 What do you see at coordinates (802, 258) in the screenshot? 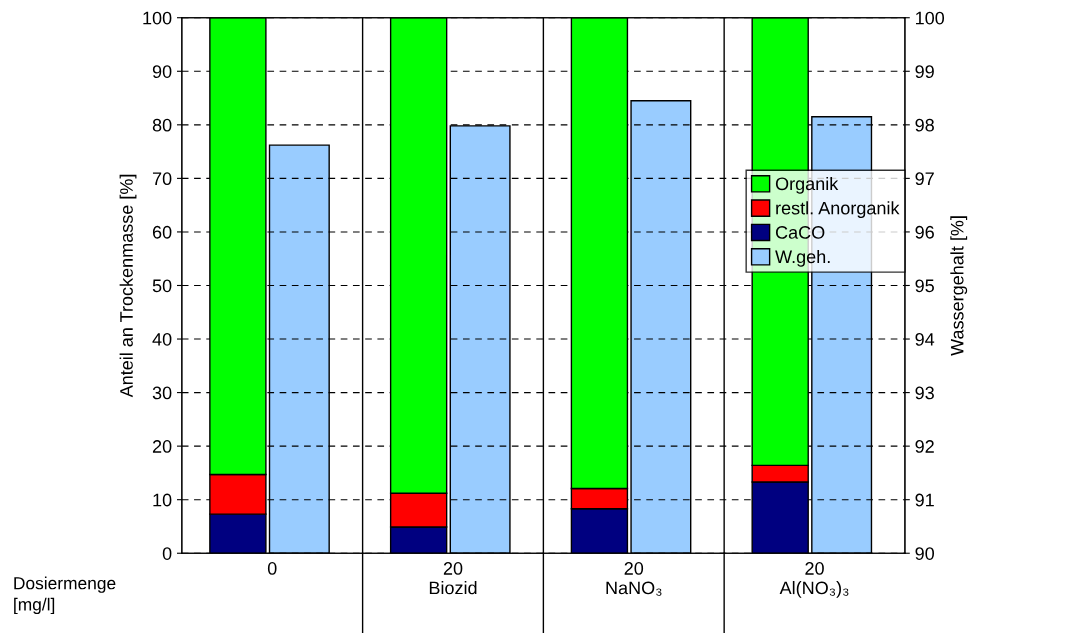
I see `legend-label: W.geh.` at bounding box center [802, 258].